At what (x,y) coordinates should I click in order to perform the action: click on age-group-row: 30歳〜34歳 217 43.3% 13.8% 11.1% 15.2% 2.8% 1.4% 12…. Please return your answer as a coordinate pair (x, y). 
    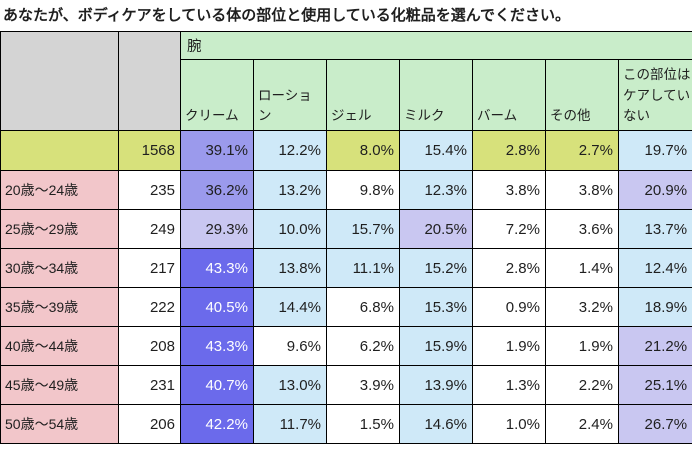
    Looking at the image, I should click on (346, 268).